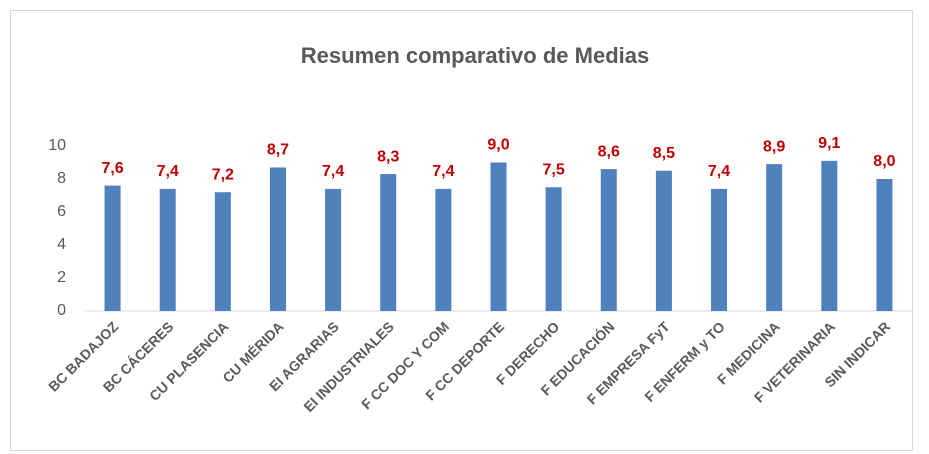 The width and height of the screenshot is (929, 454). Describe the element at coordinates (609, 151) in the screenshot. I see `data-label: 8,6` at that location.